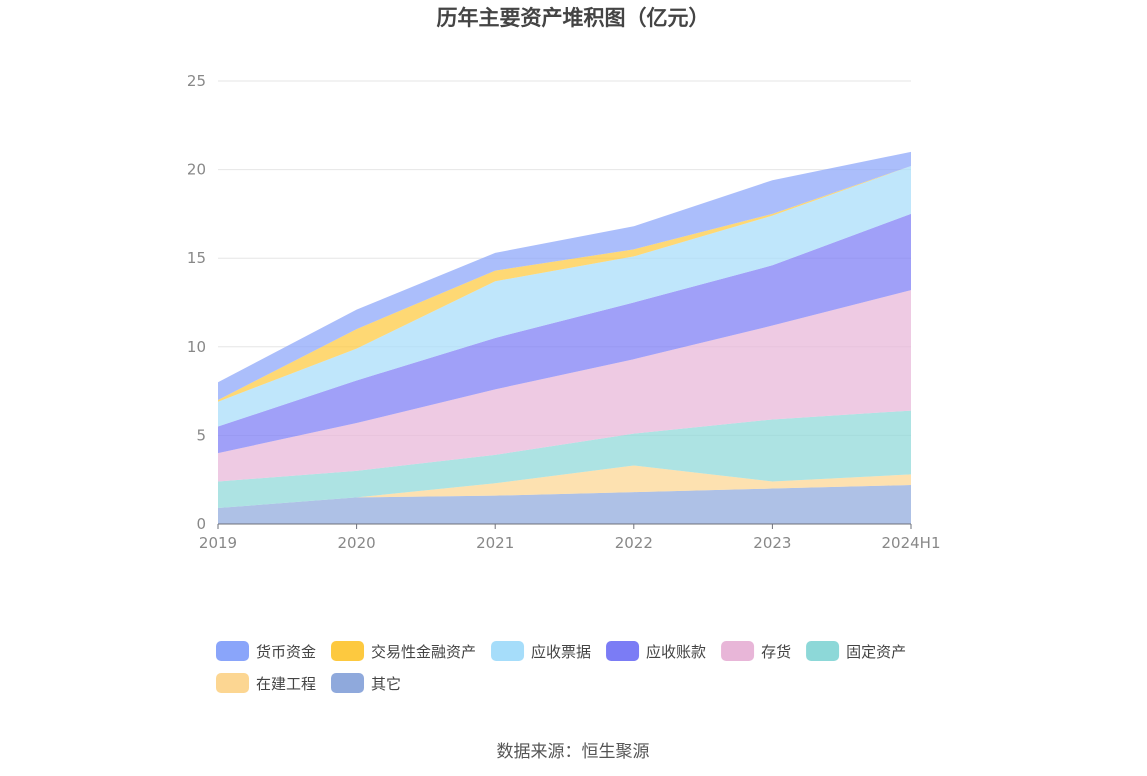 This screenshot has height=776, width=1147. What do you see at coordinates (423, 652) in the screenshot?
I see `legend-label: 交易性金融资产` at bounding box center [423, 652].